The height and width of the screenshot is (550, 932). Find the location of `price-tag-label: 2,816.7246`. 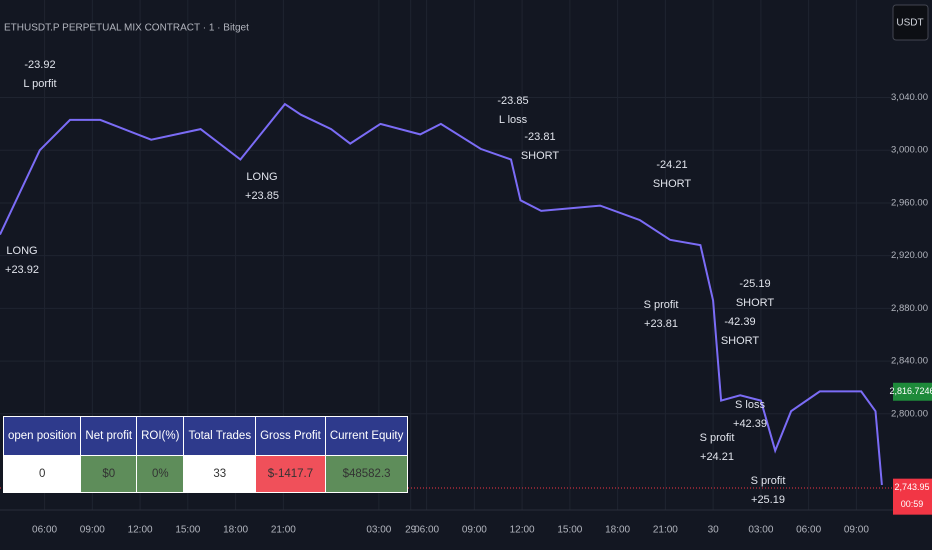

price-tag-label: 2,816.7246 is located at coordinates (910, 391).